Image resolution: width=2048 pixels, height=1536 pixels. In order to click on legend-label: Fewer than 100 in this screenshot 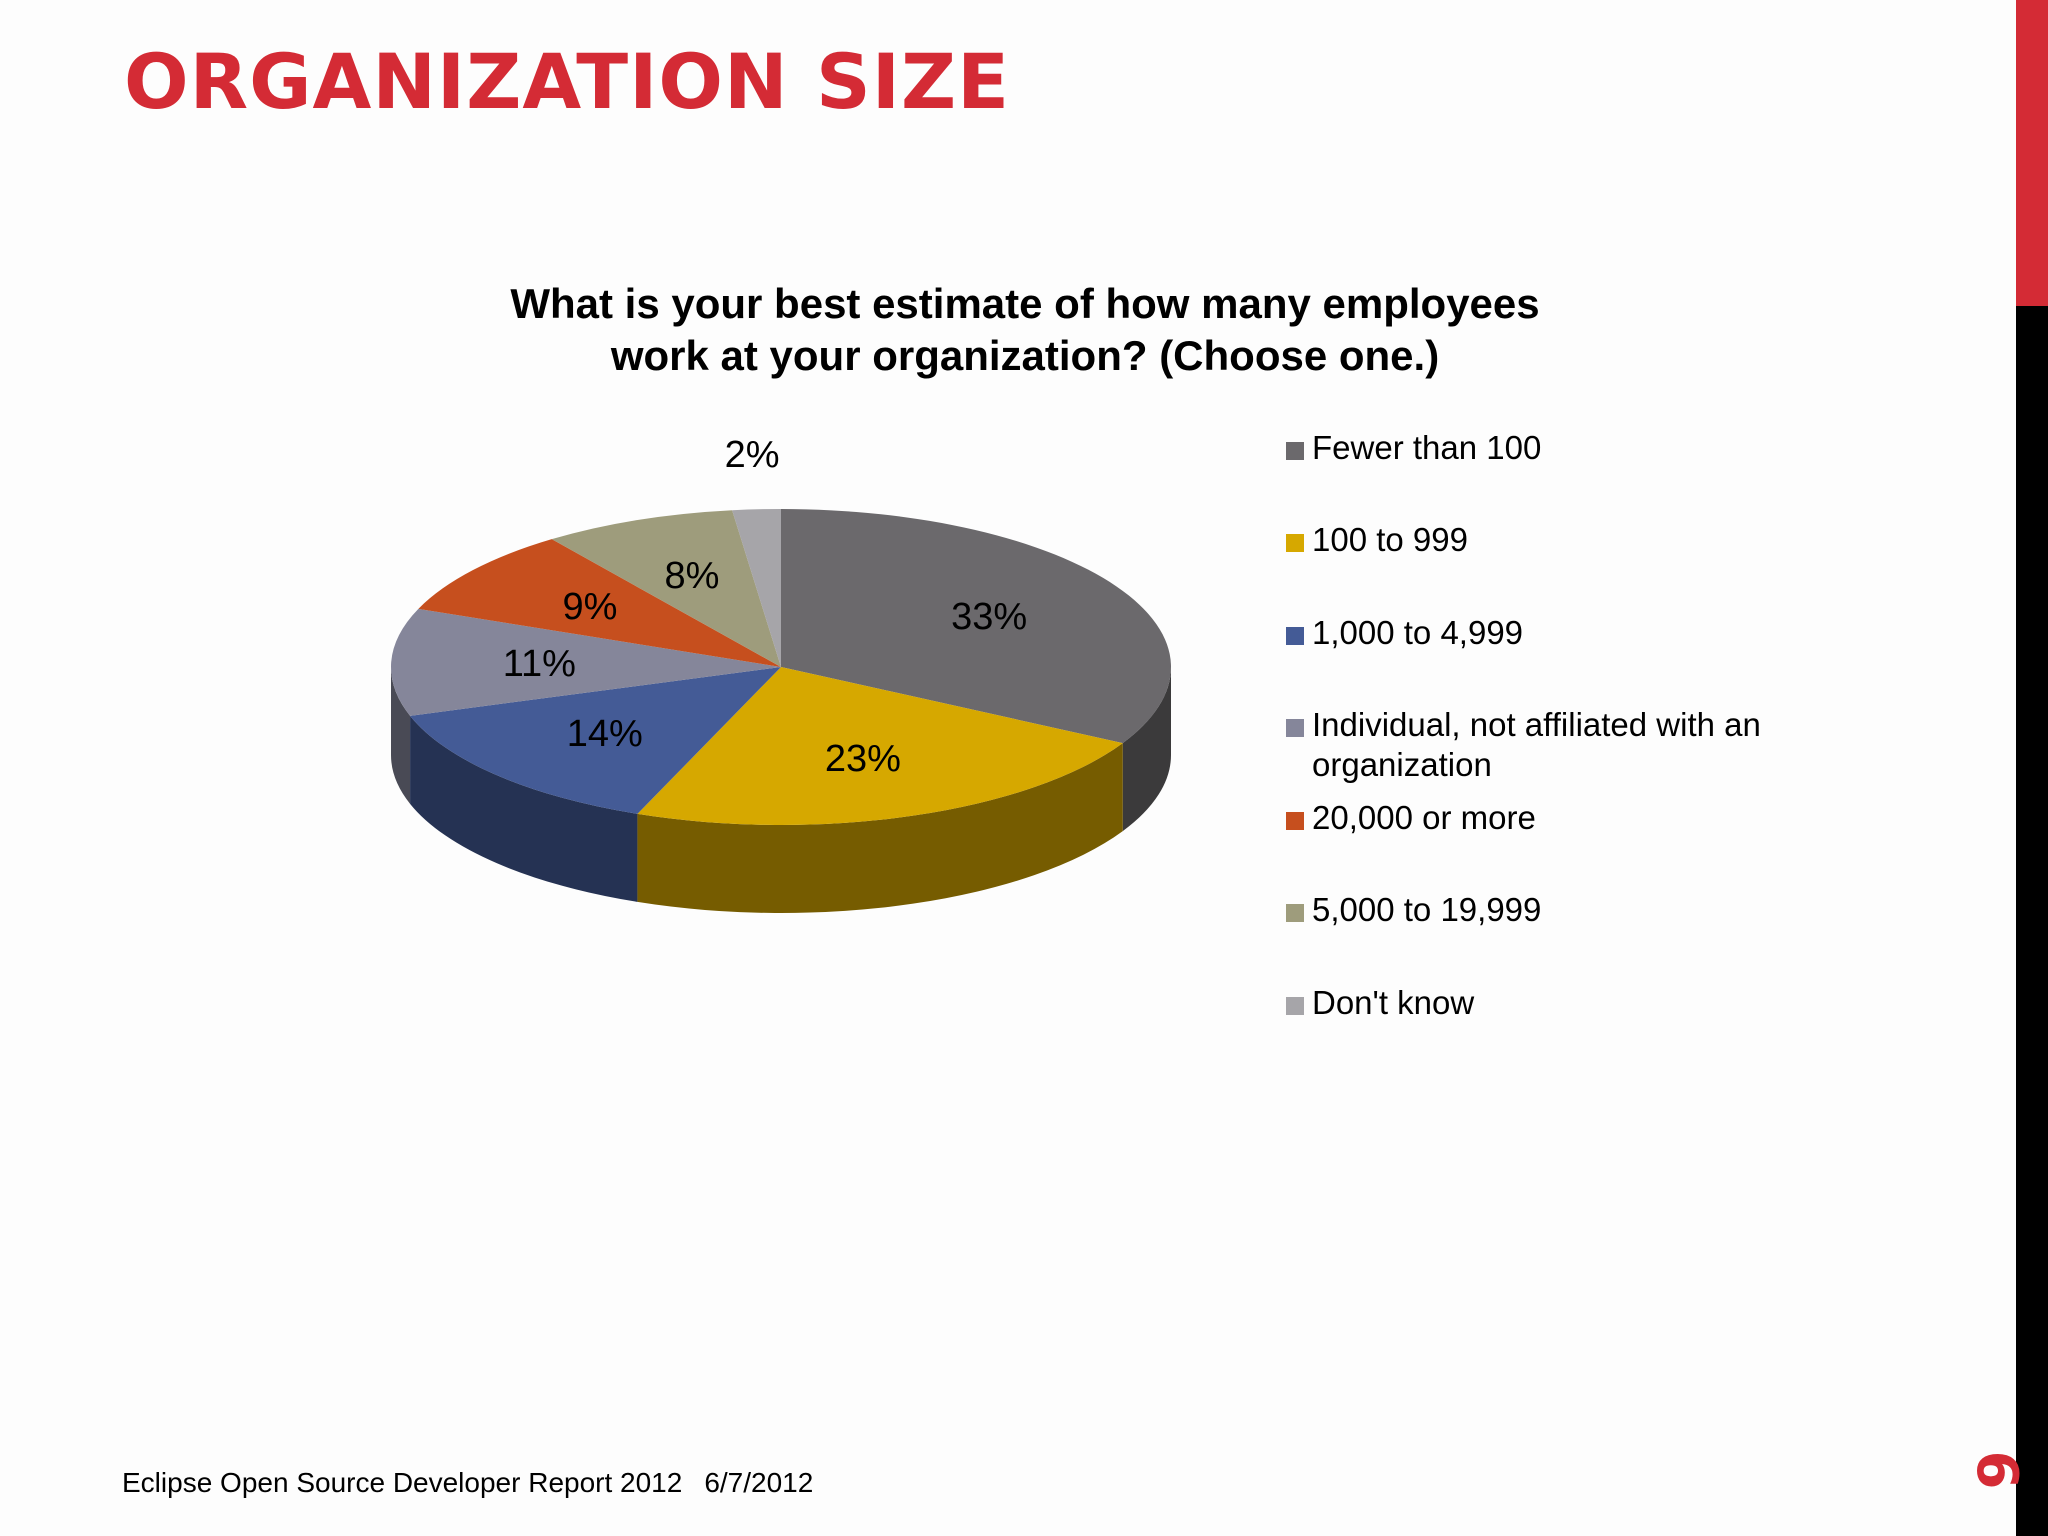, I will do `click(1427, 447)`.